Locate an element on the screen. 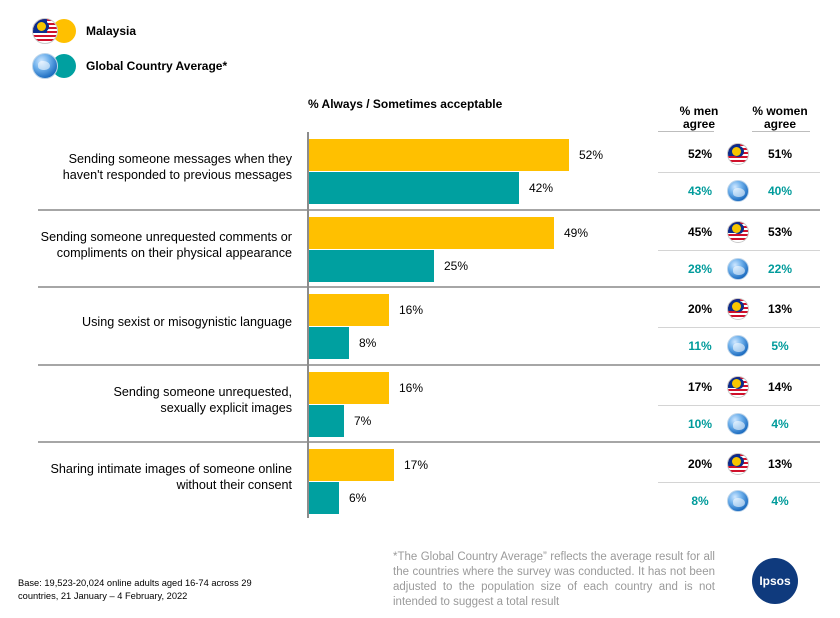  bar-value-label: 17% is located at coordinates (416, 465).